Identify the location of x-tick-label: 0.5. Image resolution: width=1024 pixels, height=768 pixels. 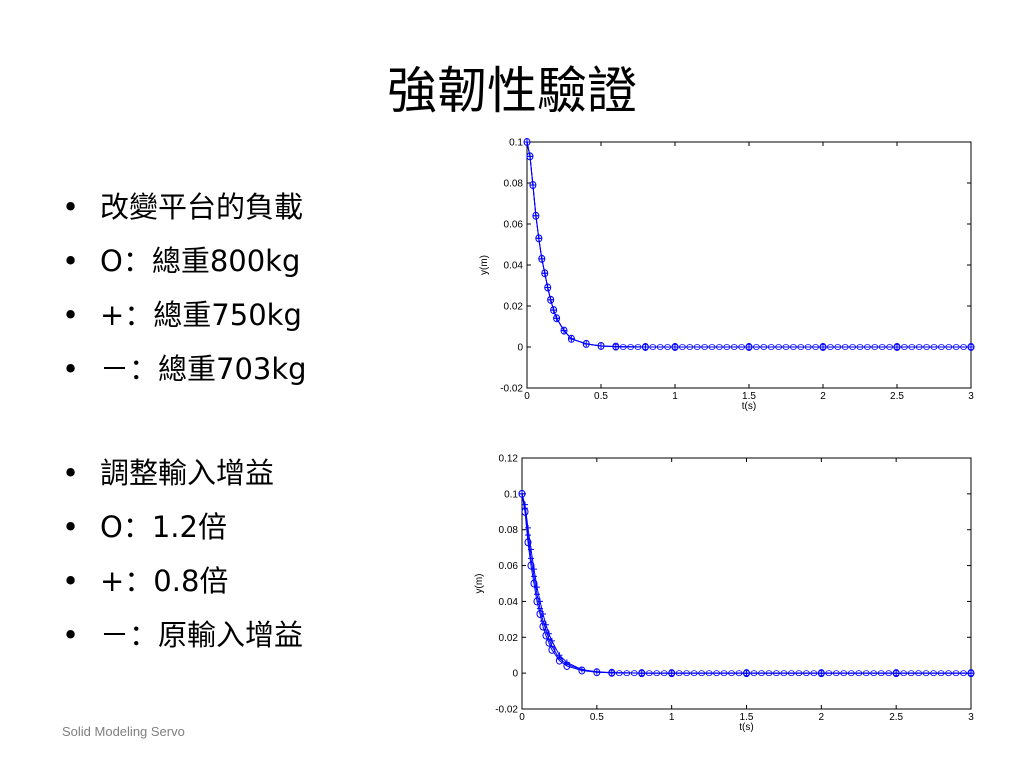
(601, 396).